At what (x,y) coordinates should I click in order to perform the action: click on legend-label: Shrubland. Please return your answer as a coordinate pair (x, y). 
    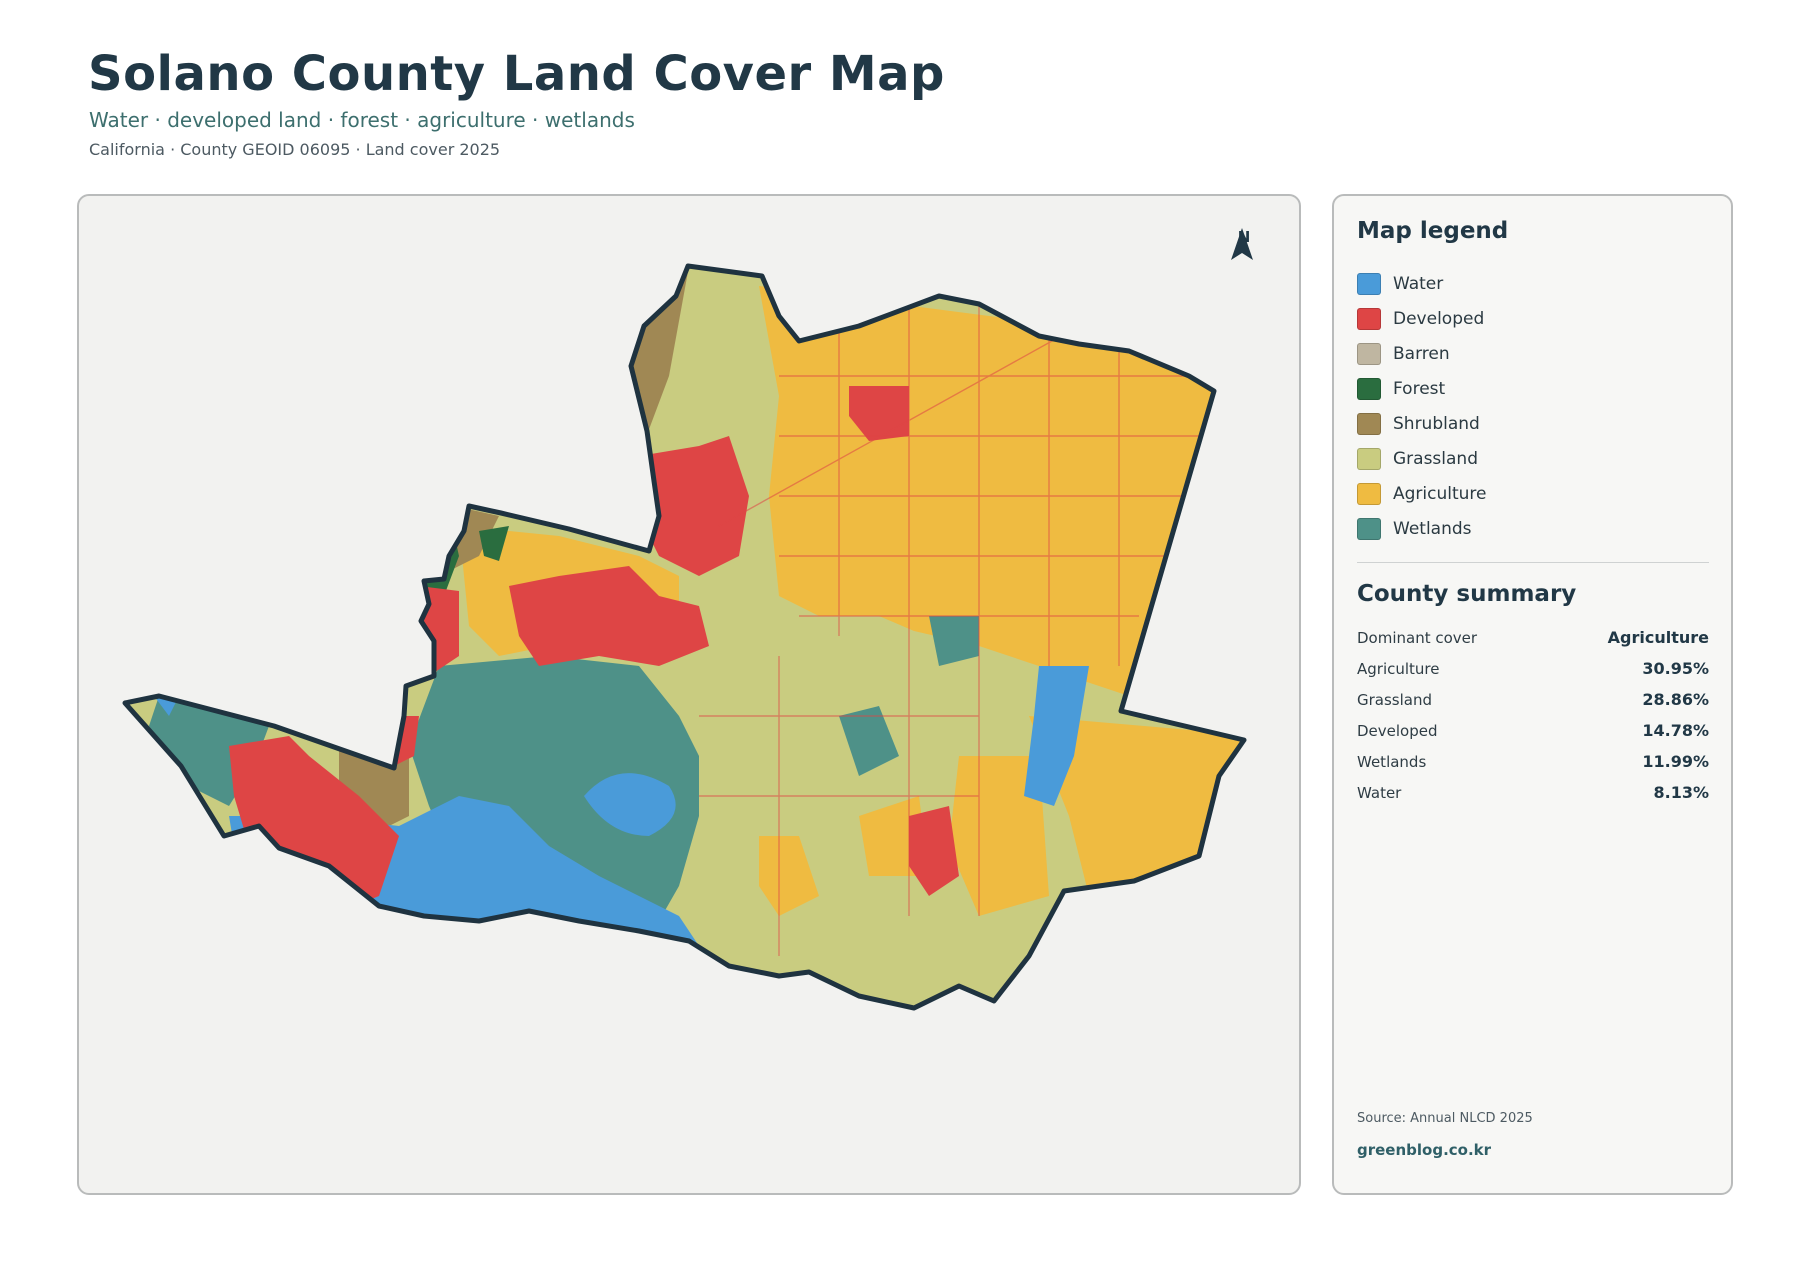
    Looking at the image, I should click on (1436, 423).